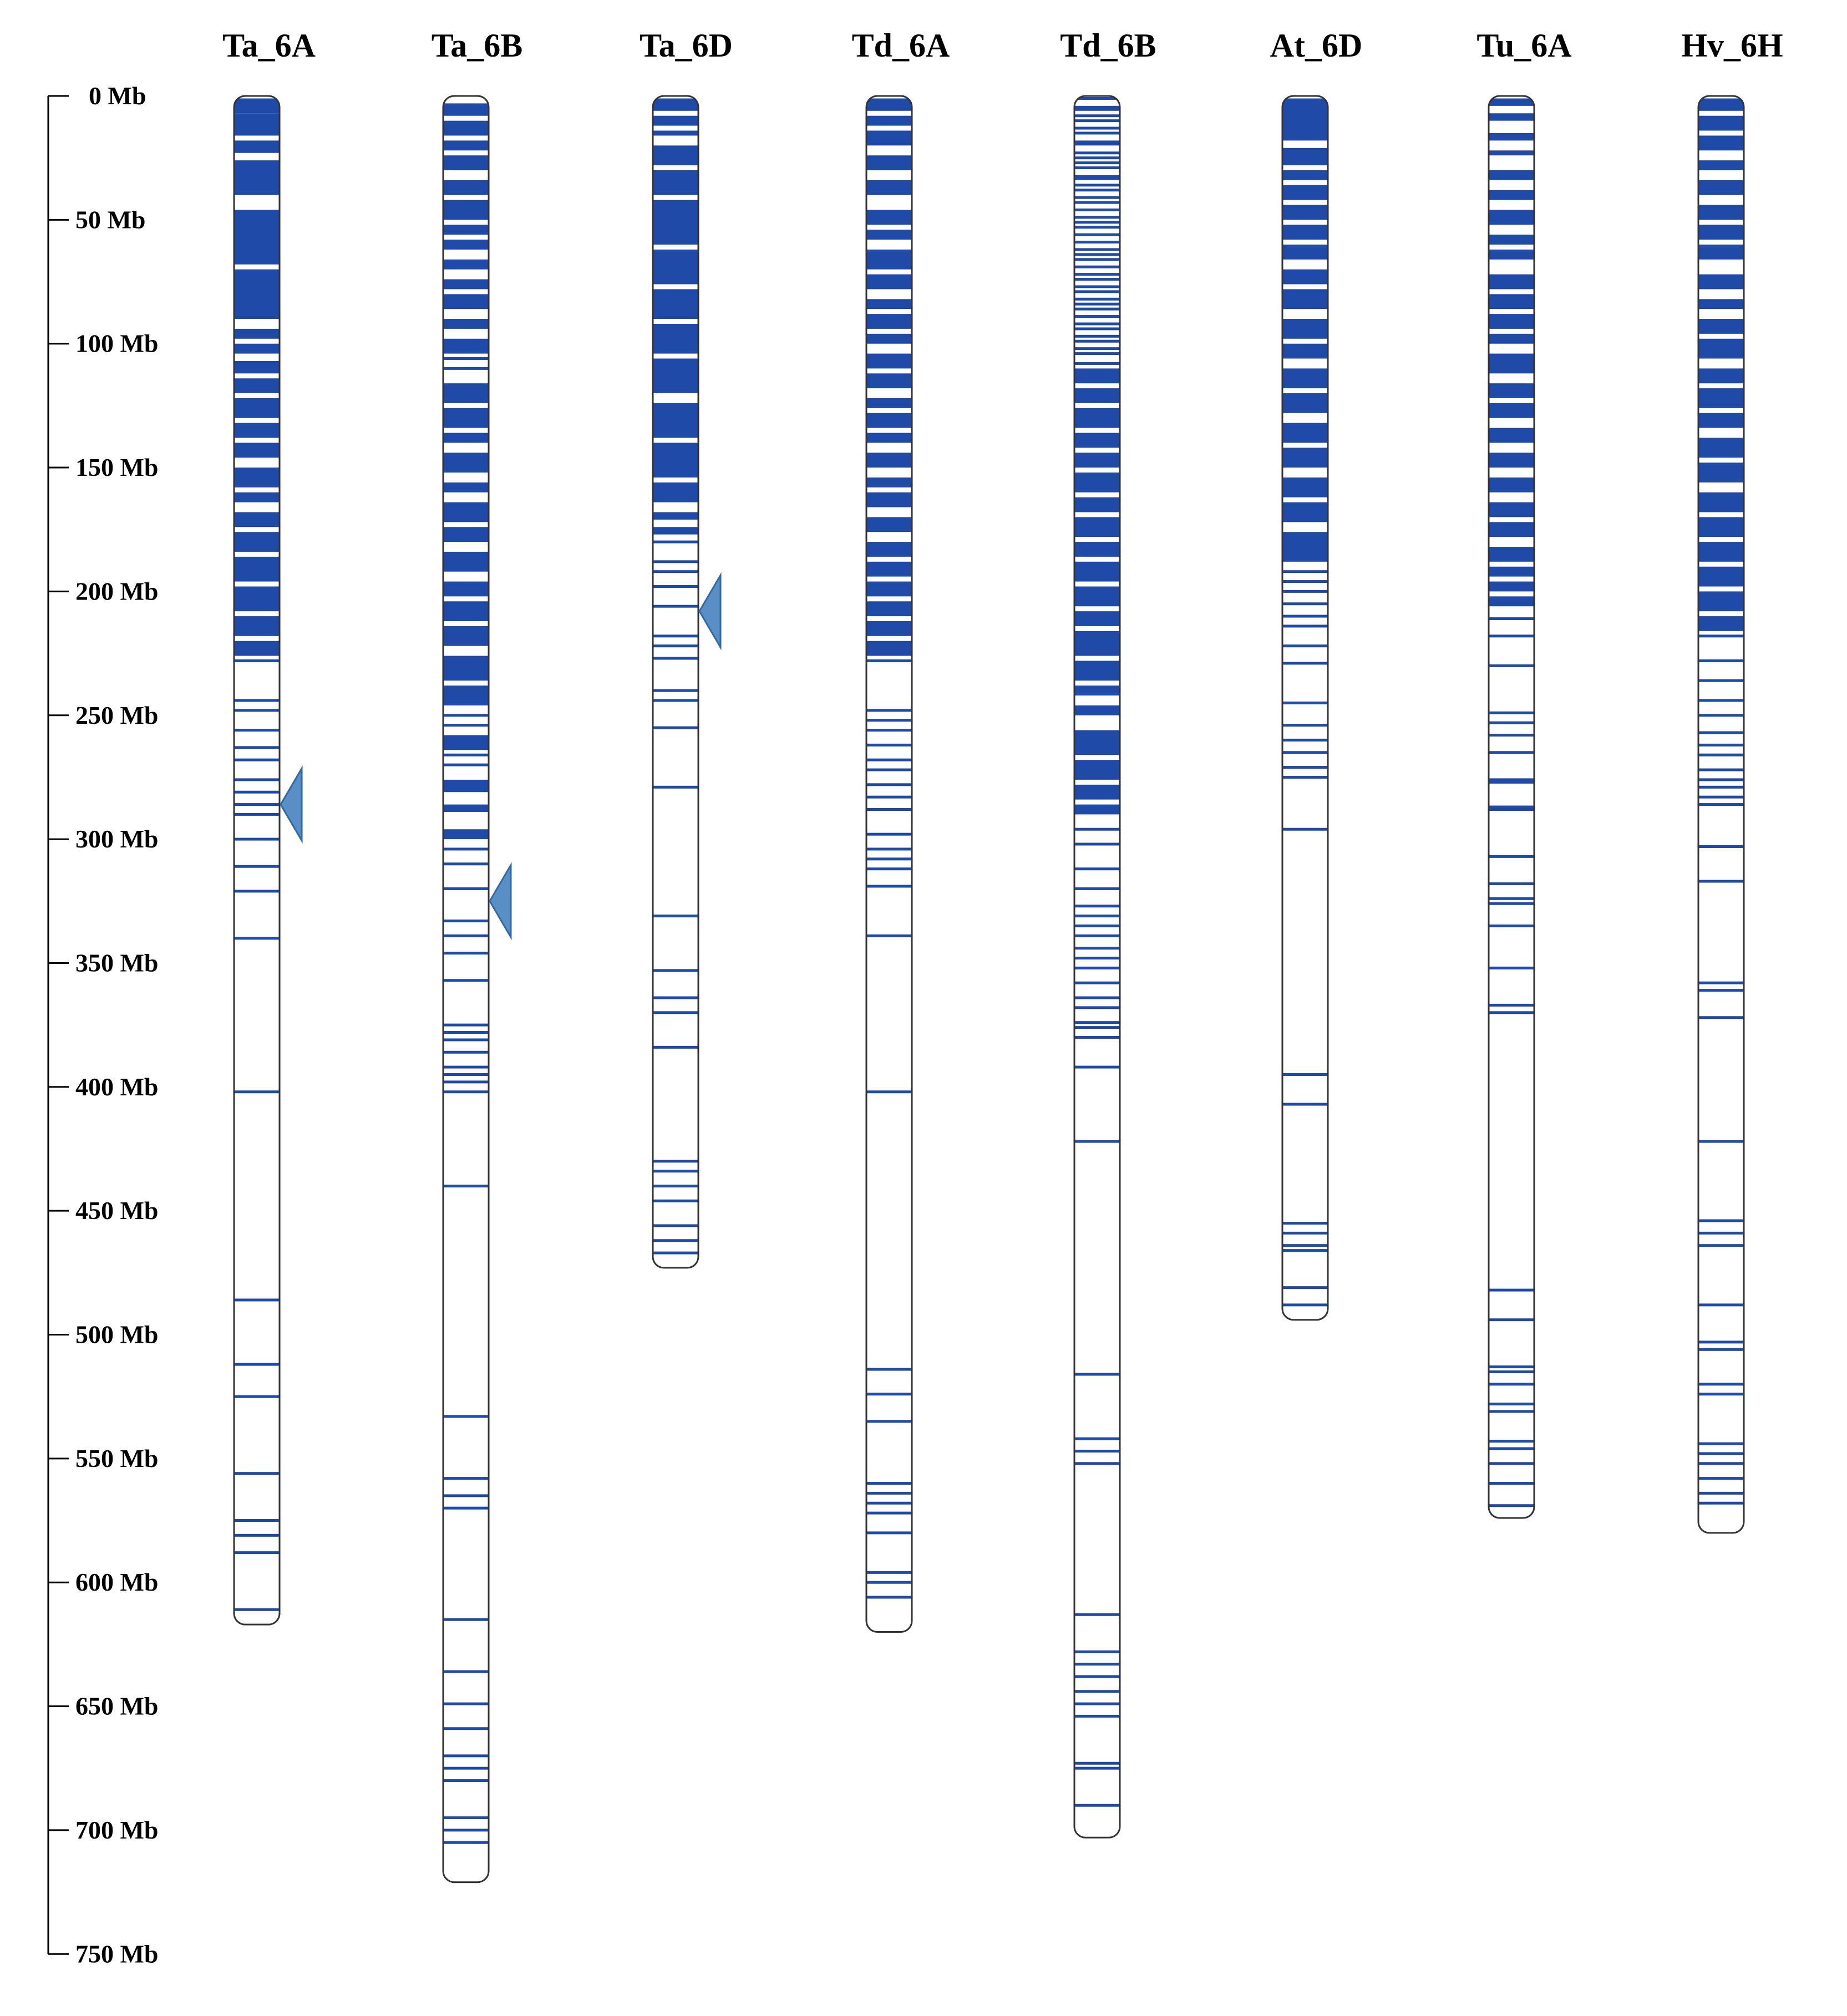 Image resolution: width=1847 pixels, height=2016 pixels. Describe the element at coordinates (117, 1953) in the screenshot. I see `scale-tick-label: 750 Mb` at that location.